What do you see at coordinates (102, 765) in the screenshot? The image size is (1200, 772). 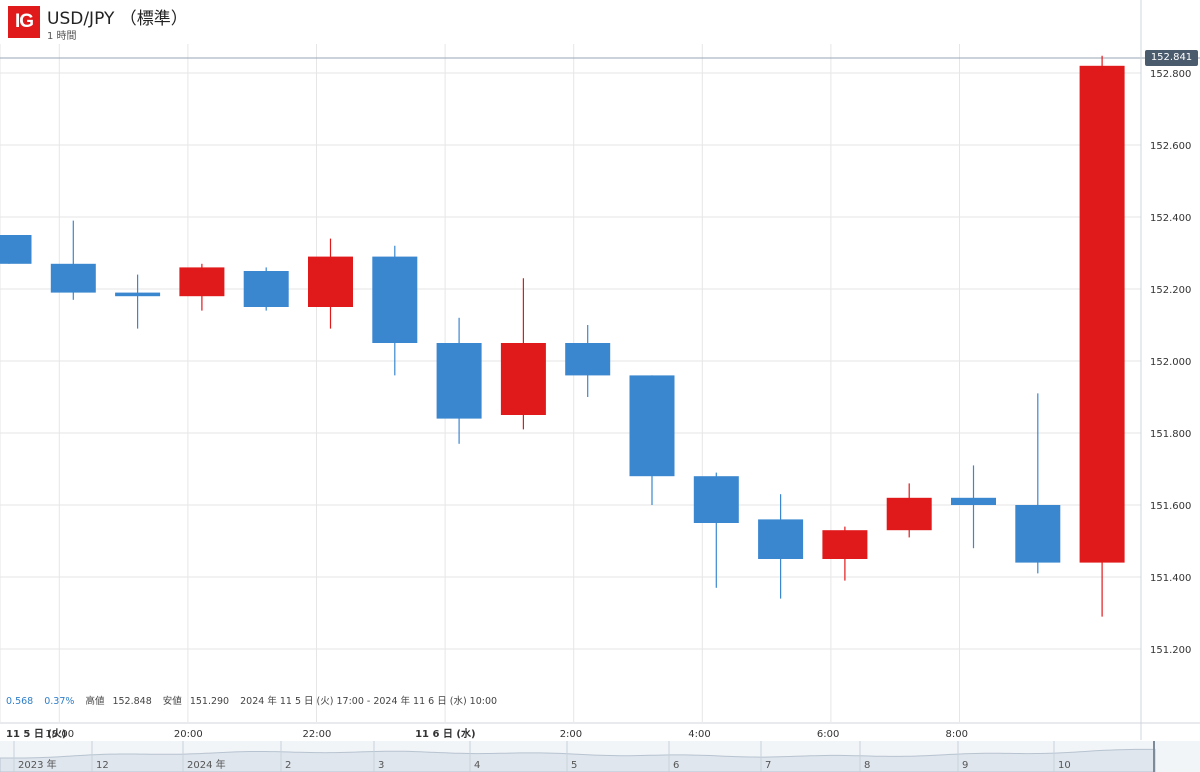 I see `navigator-label: 12` at bounding box center [102, 765].